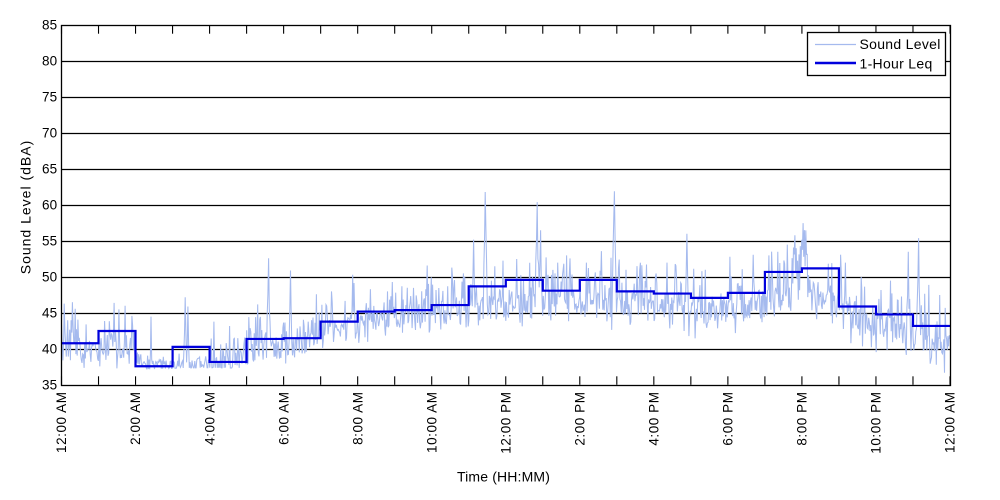 The image size is (1000, 500). What do you see at coordinates (896, 63) in the screenshot?
I see `svg-text: 1-Hour Leq` at bounding box center [896, 63].